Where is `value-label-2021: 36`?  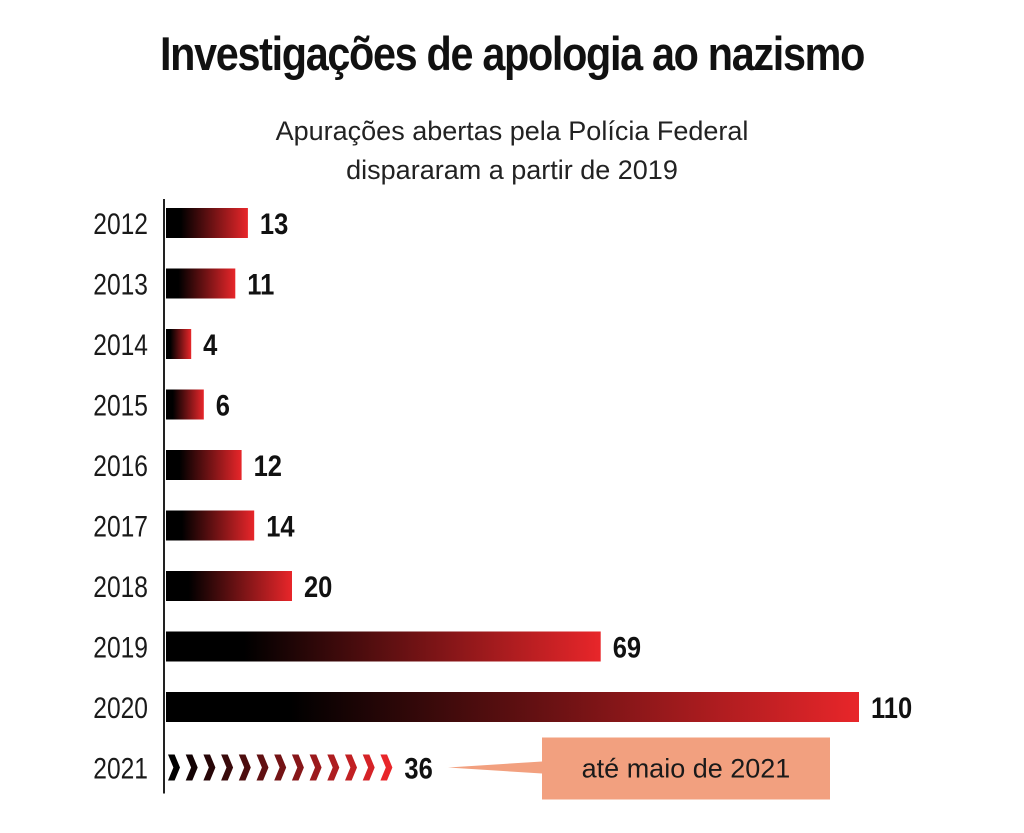
value-label-2021: 36 is located at coordinates (418, 768).